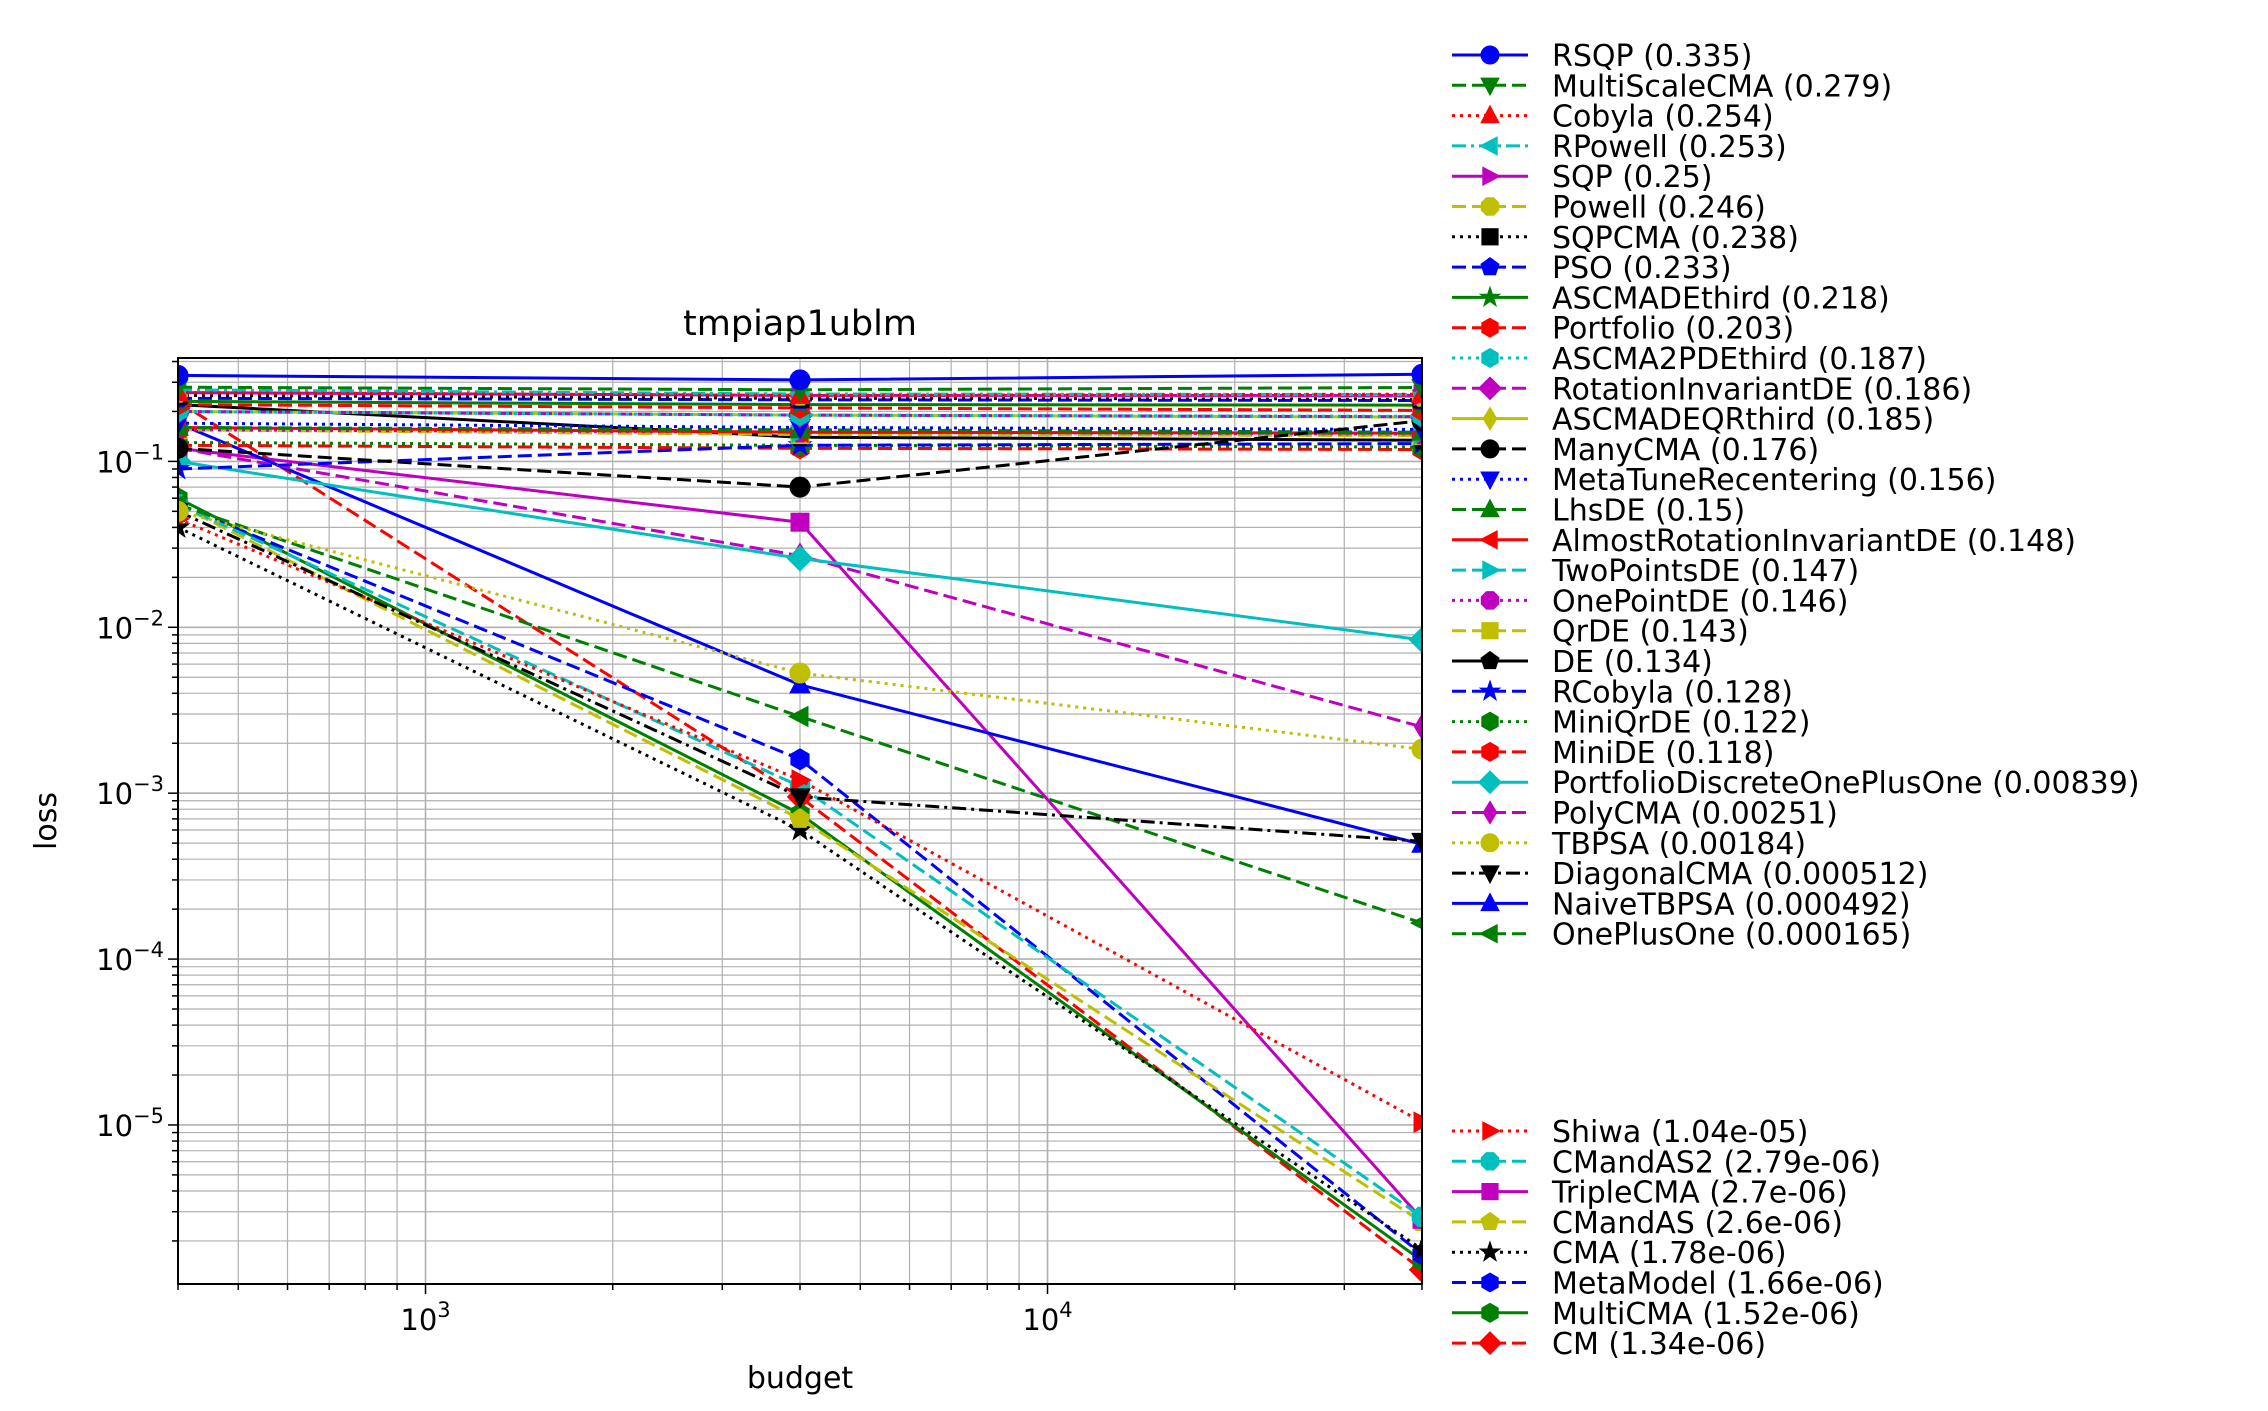 The width and height of the screenshot is (2268, 1411). I want to click on legend-item-portfoliodiscreteoneplusone: PortfolioDiscreteOnePlusOne (0.00839), so click(1796, 783).